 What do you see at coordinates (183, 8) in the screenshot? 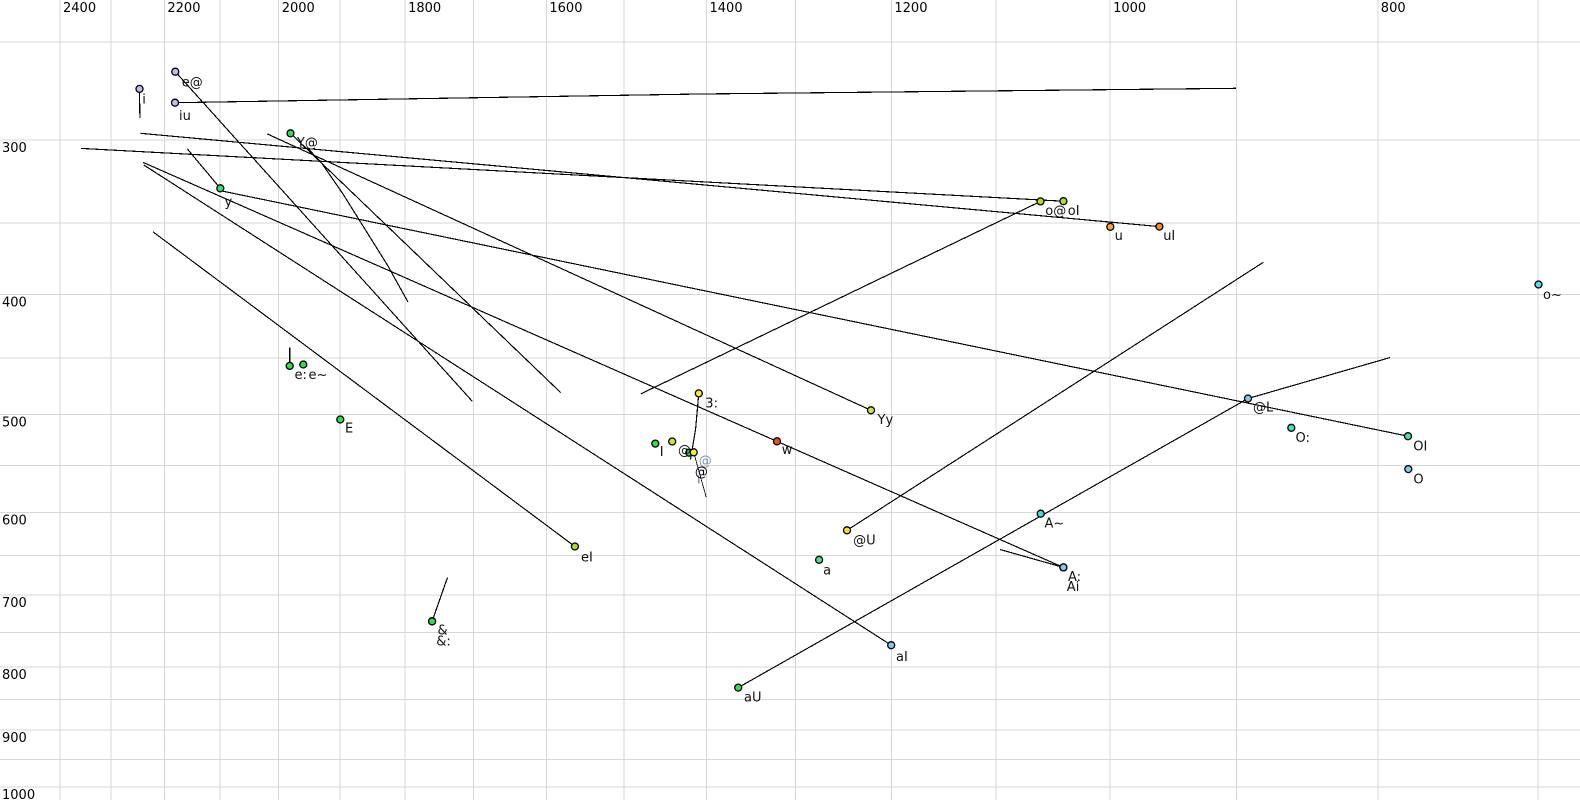
I see `x-tick-2200: 2200` at bounding box center [183, 8].